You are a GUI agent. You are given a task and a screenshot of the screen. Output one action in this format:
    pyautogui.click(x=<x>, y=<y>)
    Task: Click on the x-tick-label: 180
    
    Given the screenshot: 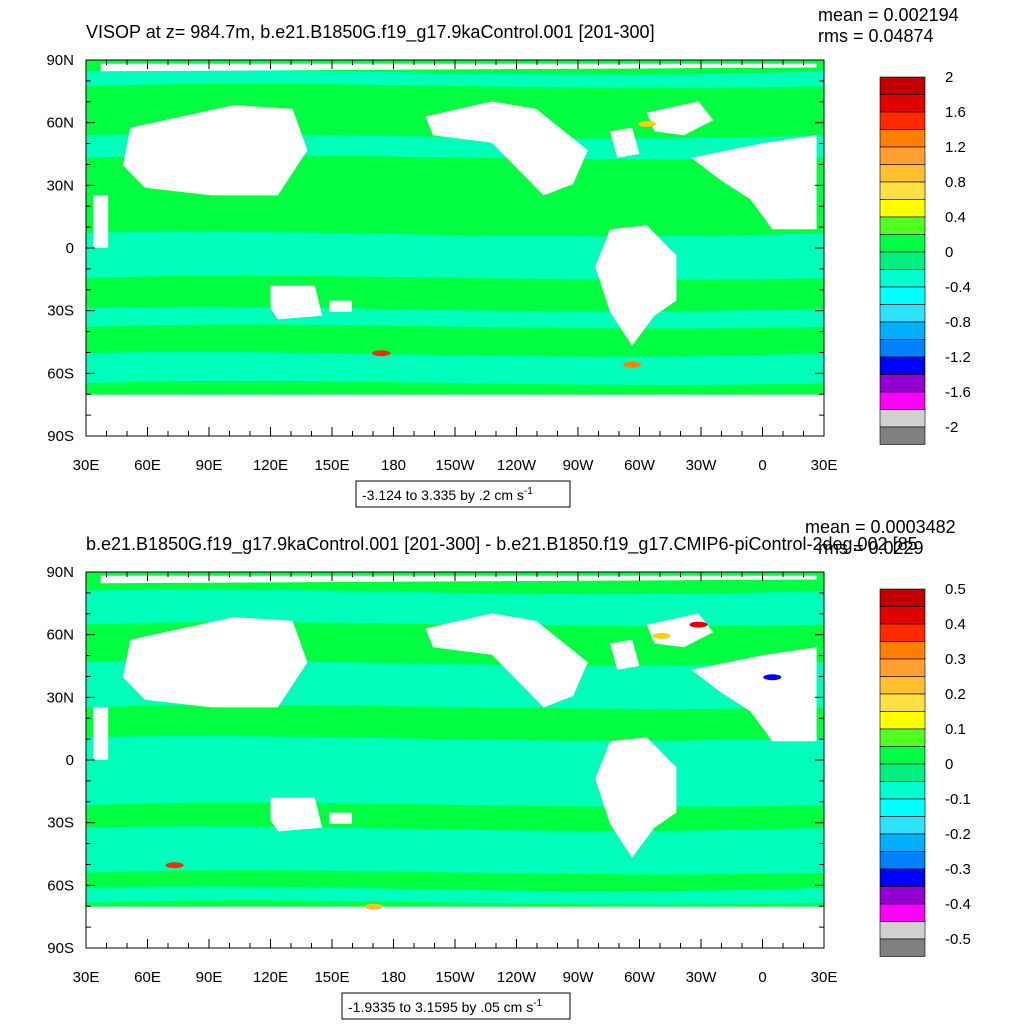 What is the action you would take?
    pyautogui.click(x=393, y=977)
    